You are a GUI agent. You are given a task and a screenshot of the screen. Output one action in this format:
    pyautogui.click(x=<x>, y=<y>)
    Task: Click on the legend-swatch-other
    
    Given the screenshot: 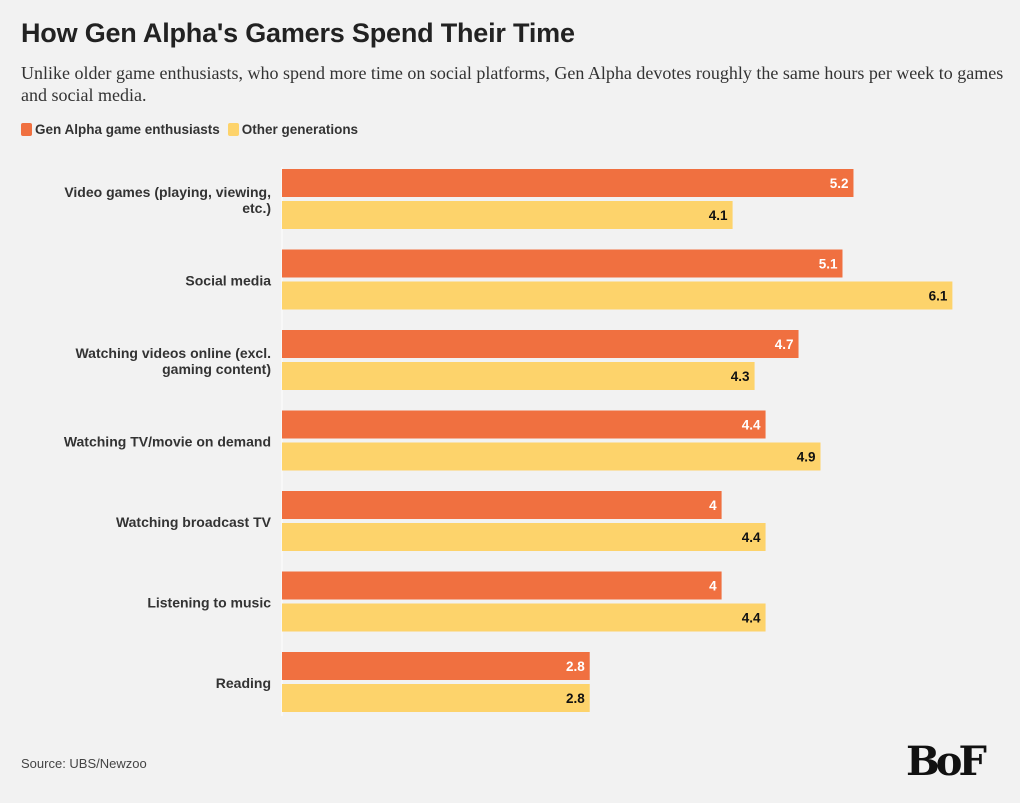 What is the action you would take?
    pyautogui.click(x=233, y=129)
    